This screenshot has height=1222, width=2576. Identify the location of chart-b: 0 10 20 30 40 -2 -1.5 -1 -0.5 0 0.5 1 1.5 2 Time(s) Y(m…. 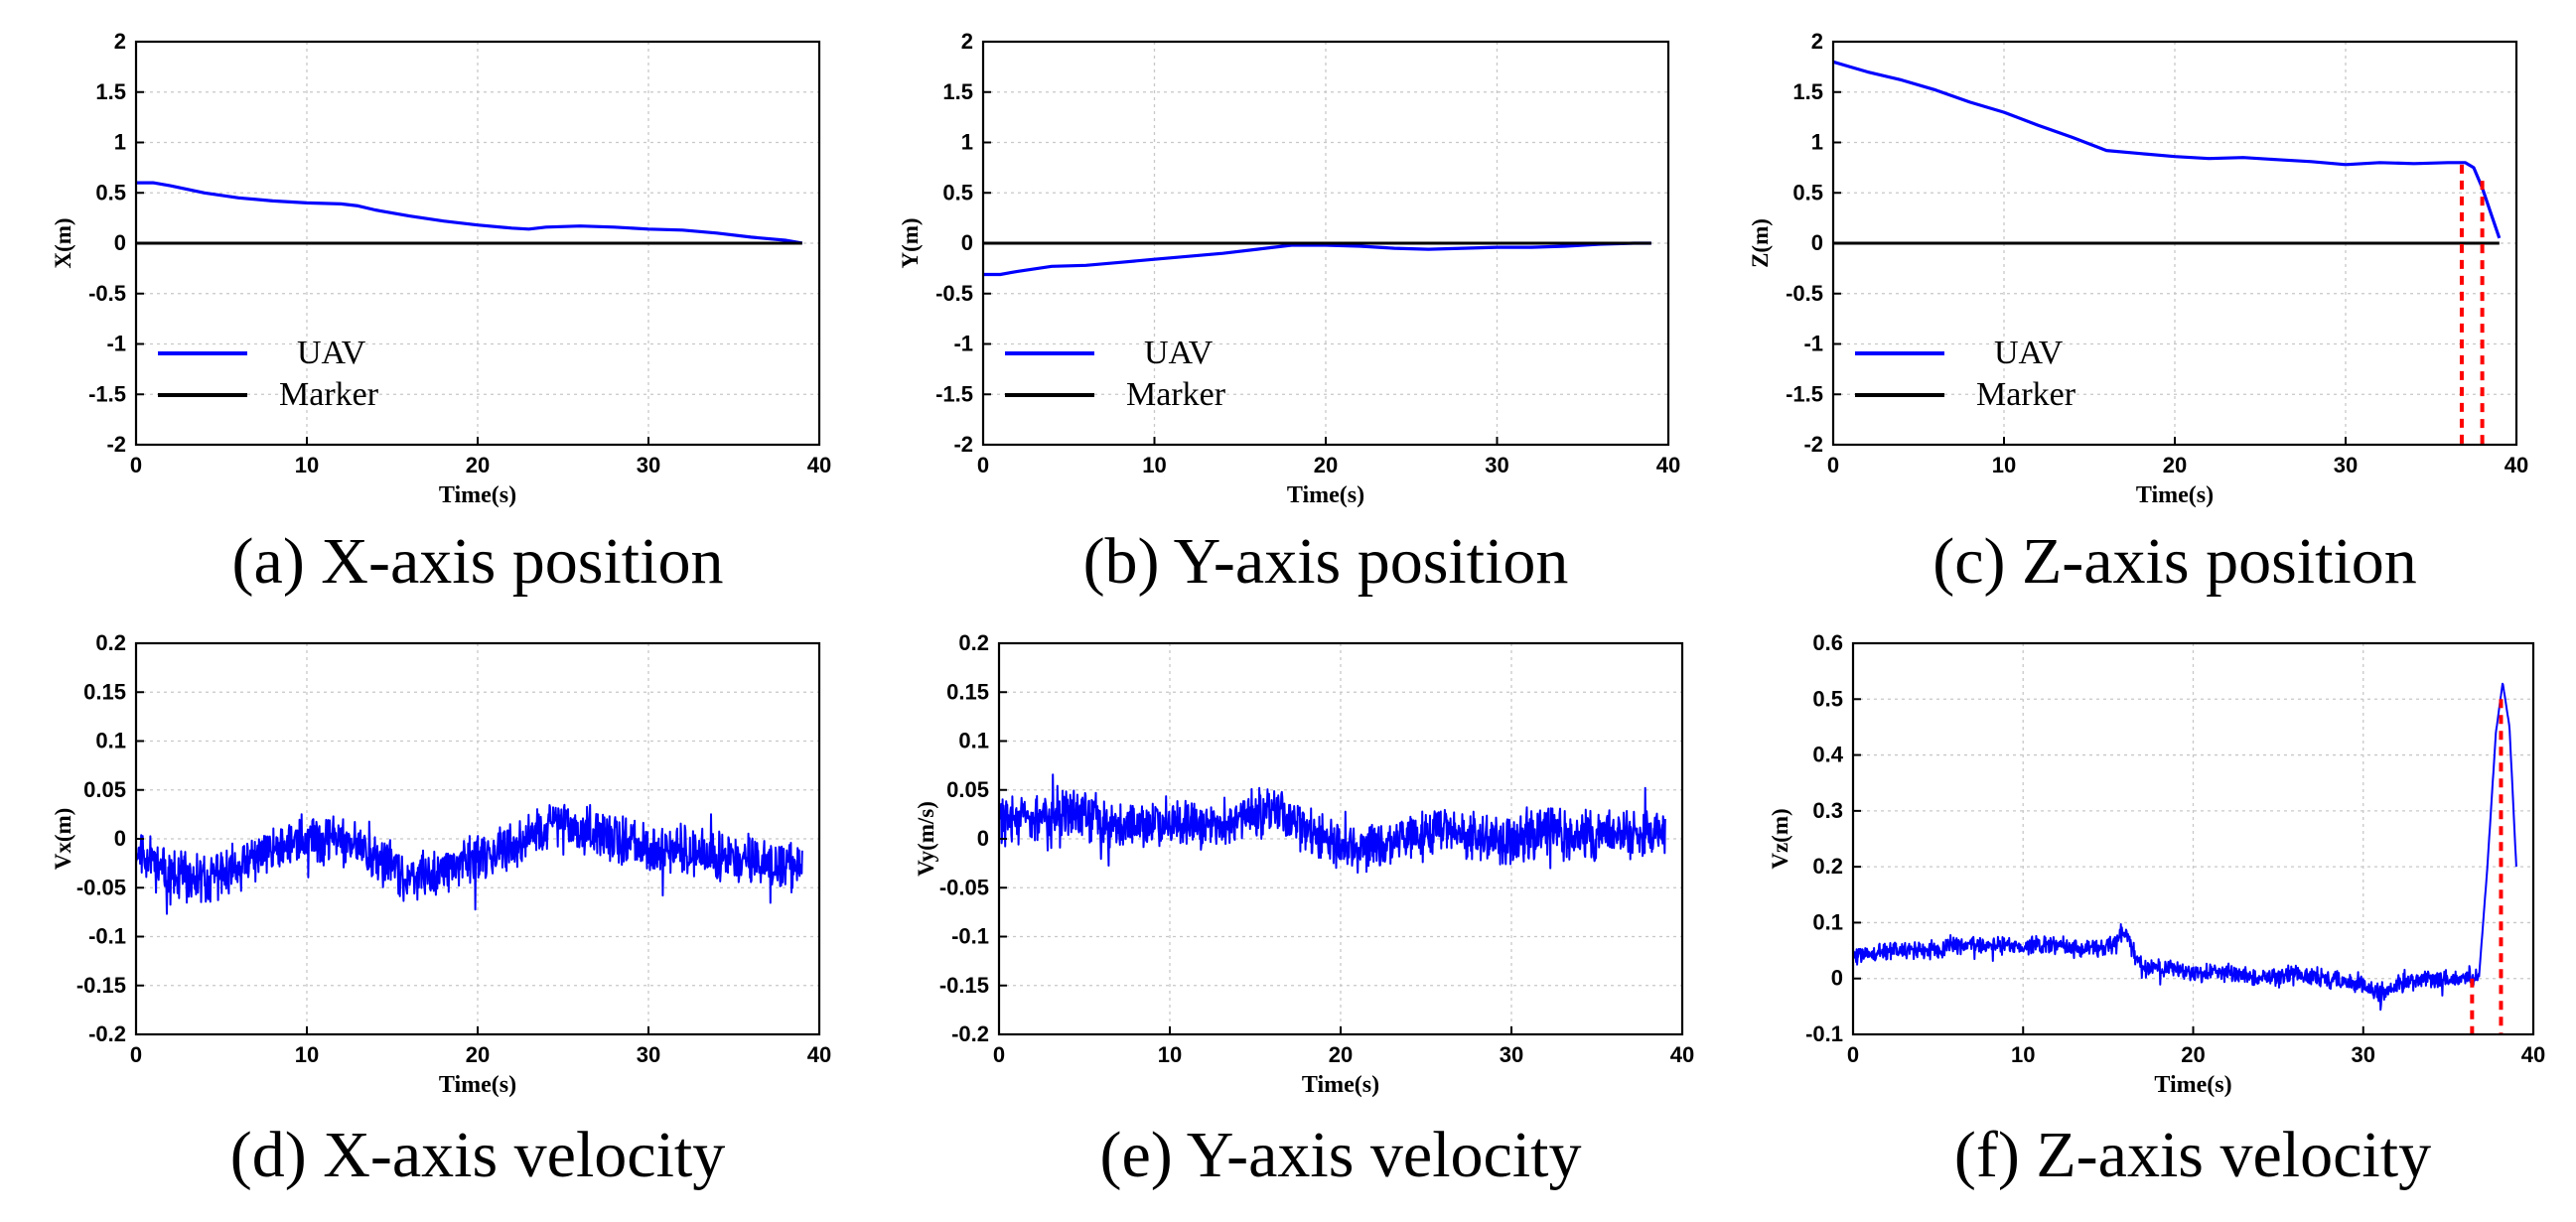
(1289, 313).